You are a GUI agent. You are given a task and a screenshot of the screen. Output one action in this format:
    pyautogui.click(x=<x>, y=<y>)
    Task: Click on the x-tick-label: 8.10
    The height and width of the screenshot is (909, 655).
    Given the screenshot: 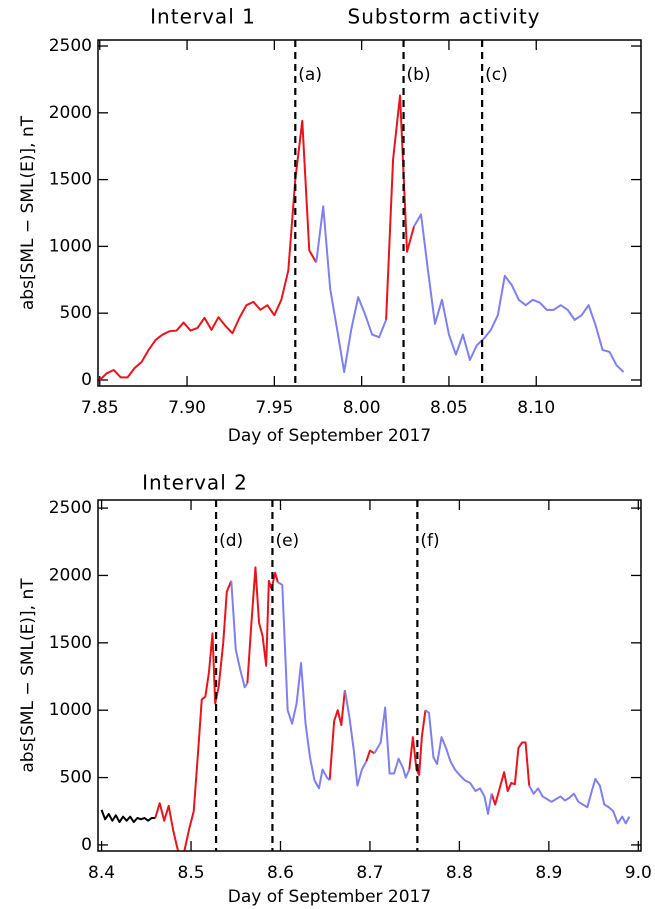 What is the action you would take?
    pyautogui.click(x=536, y=408)
    